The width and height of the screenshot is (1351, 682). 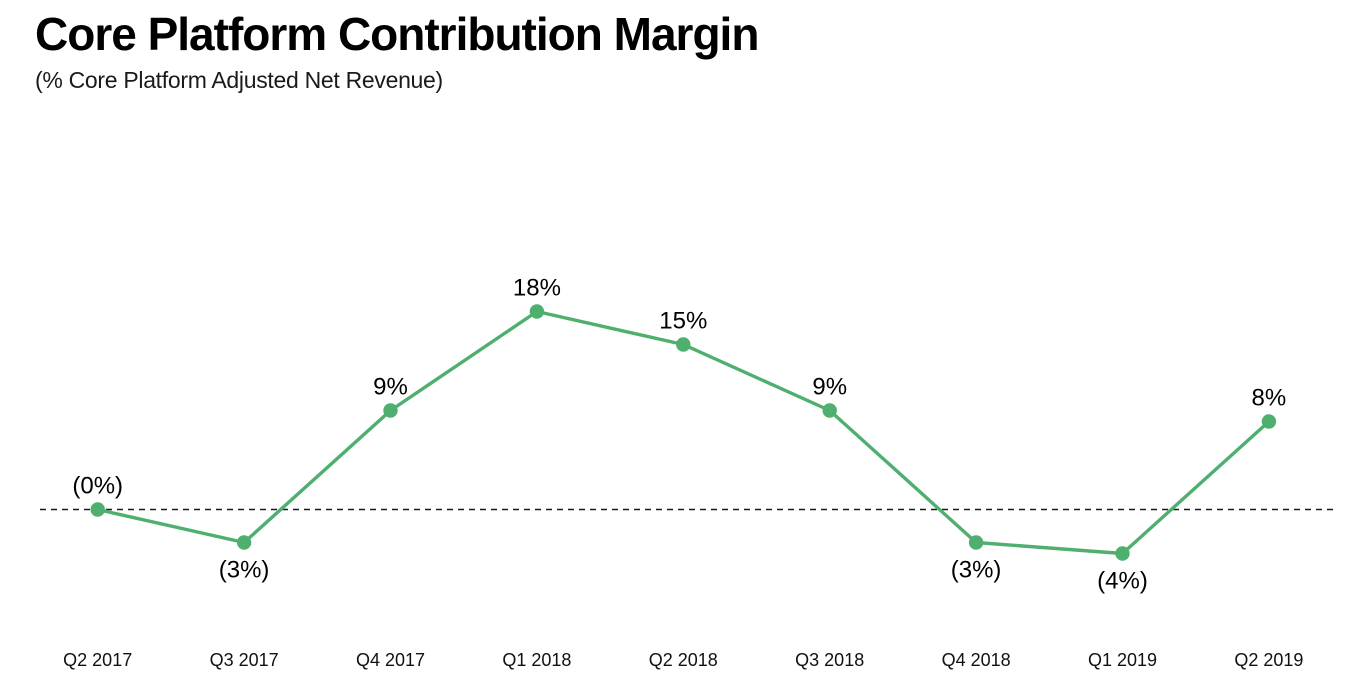 I want to click on chart-title: Core Platform Contribution Margin, so click(x=397, y=34).